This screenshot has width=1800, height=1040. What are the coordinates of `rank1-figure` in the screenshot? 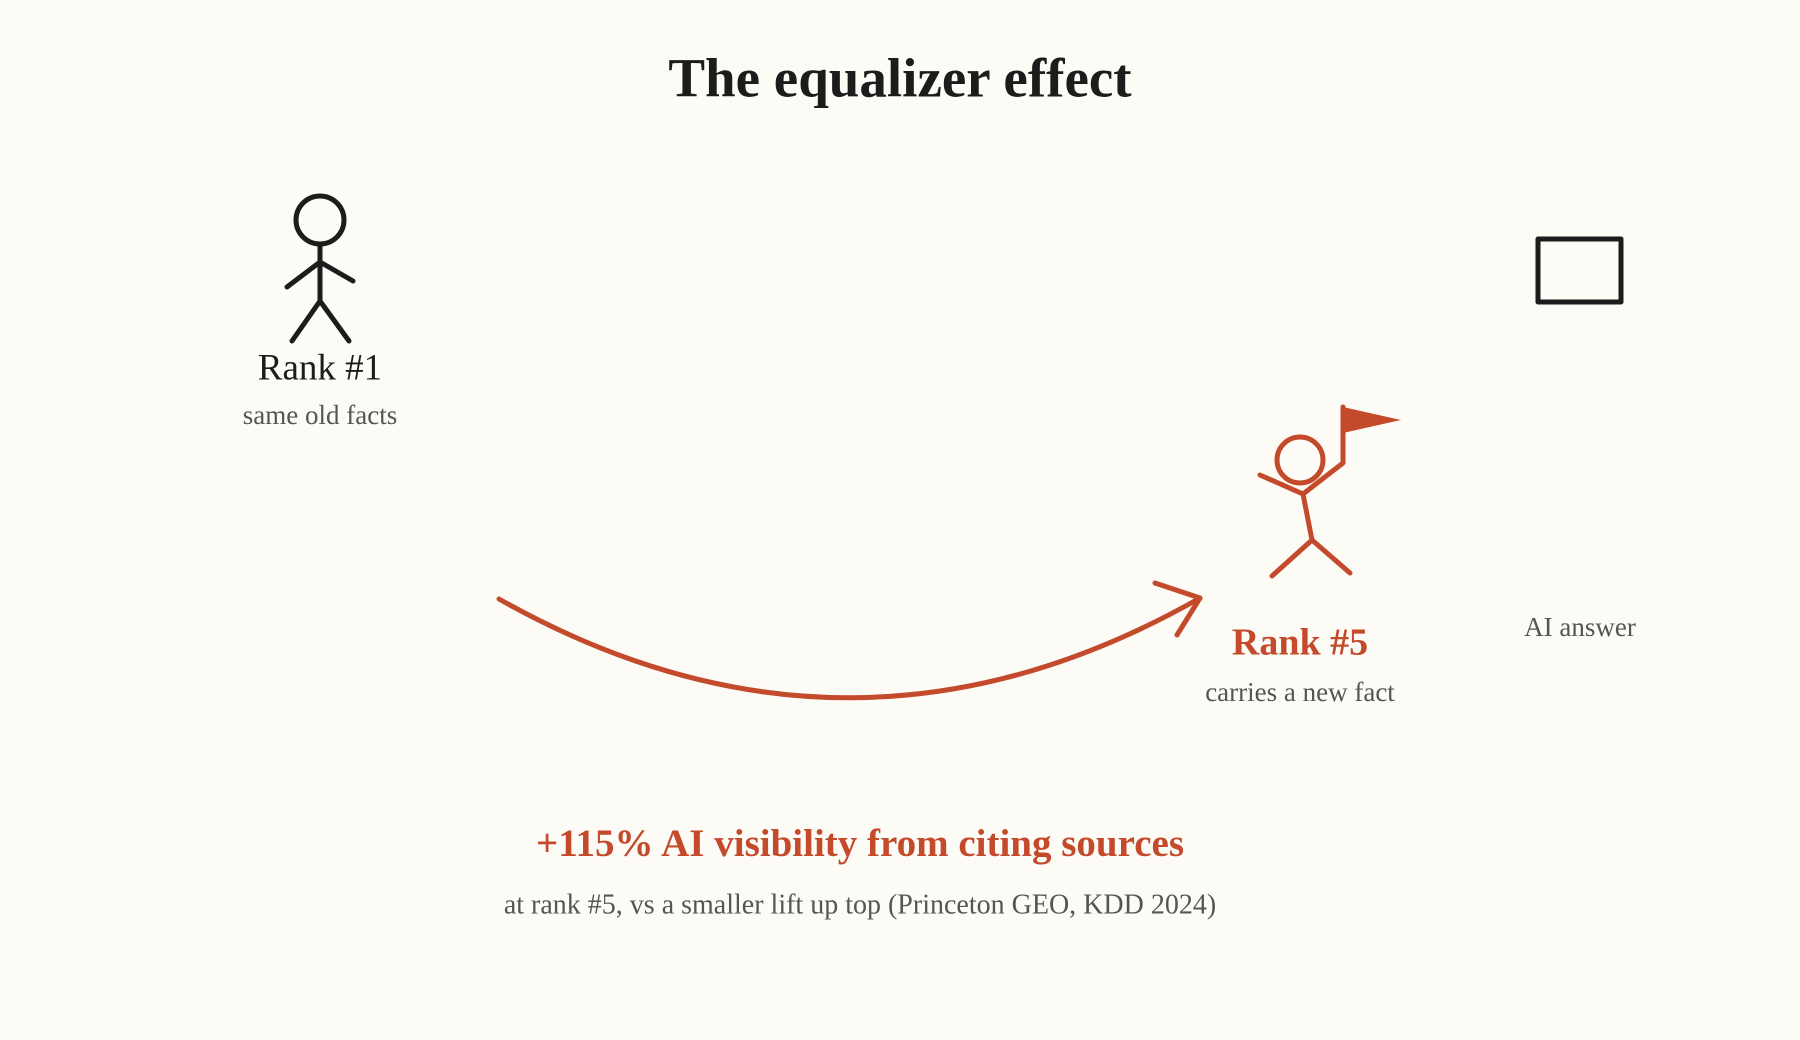 It's located at (320, 268).